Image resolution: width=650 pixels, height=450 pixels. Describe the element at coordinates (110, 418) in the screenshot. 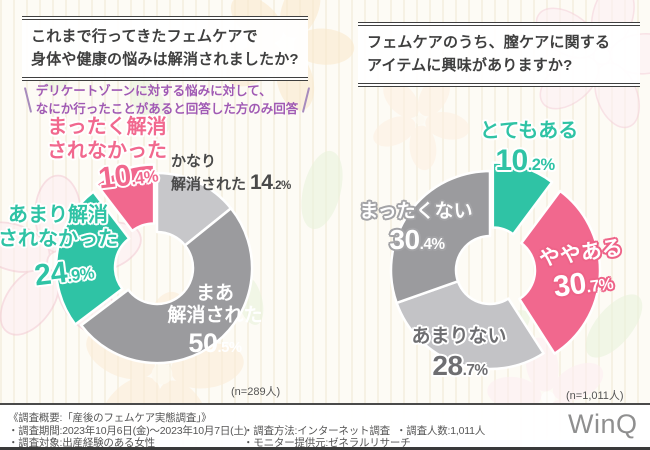

I see `survey-summary: 《調査概要:「産後のフェムケア実態調査」》` at that location.